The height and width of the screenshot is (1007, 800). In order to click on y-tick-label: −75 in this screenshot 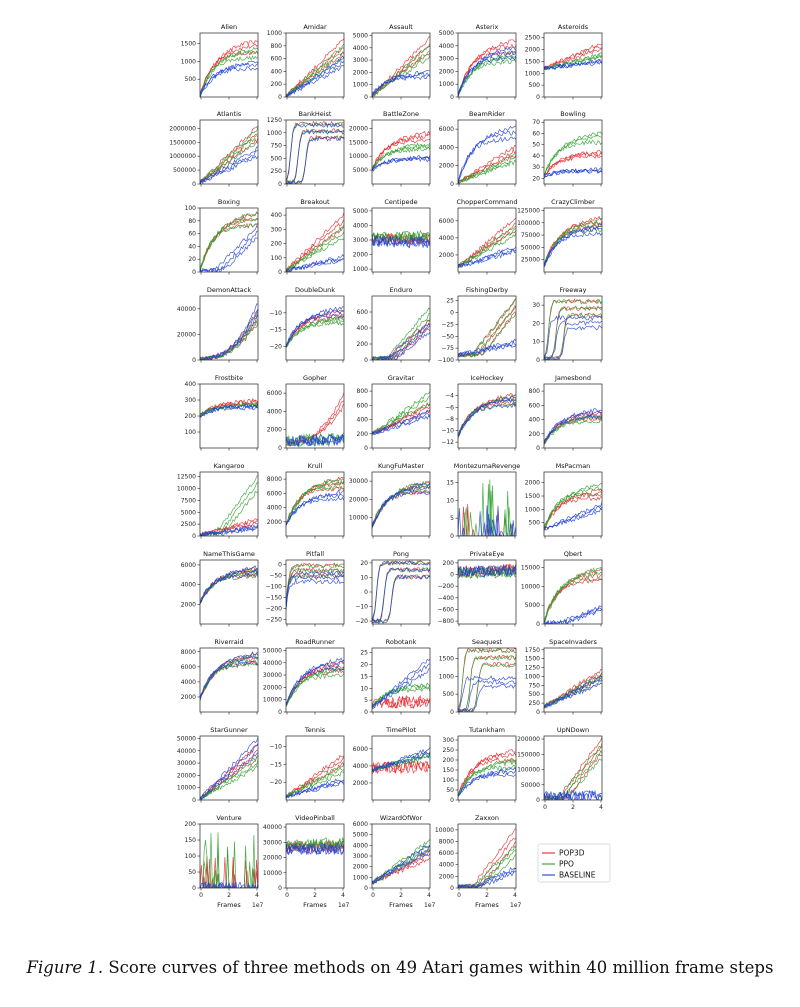, I will do `click(447, 348)`.